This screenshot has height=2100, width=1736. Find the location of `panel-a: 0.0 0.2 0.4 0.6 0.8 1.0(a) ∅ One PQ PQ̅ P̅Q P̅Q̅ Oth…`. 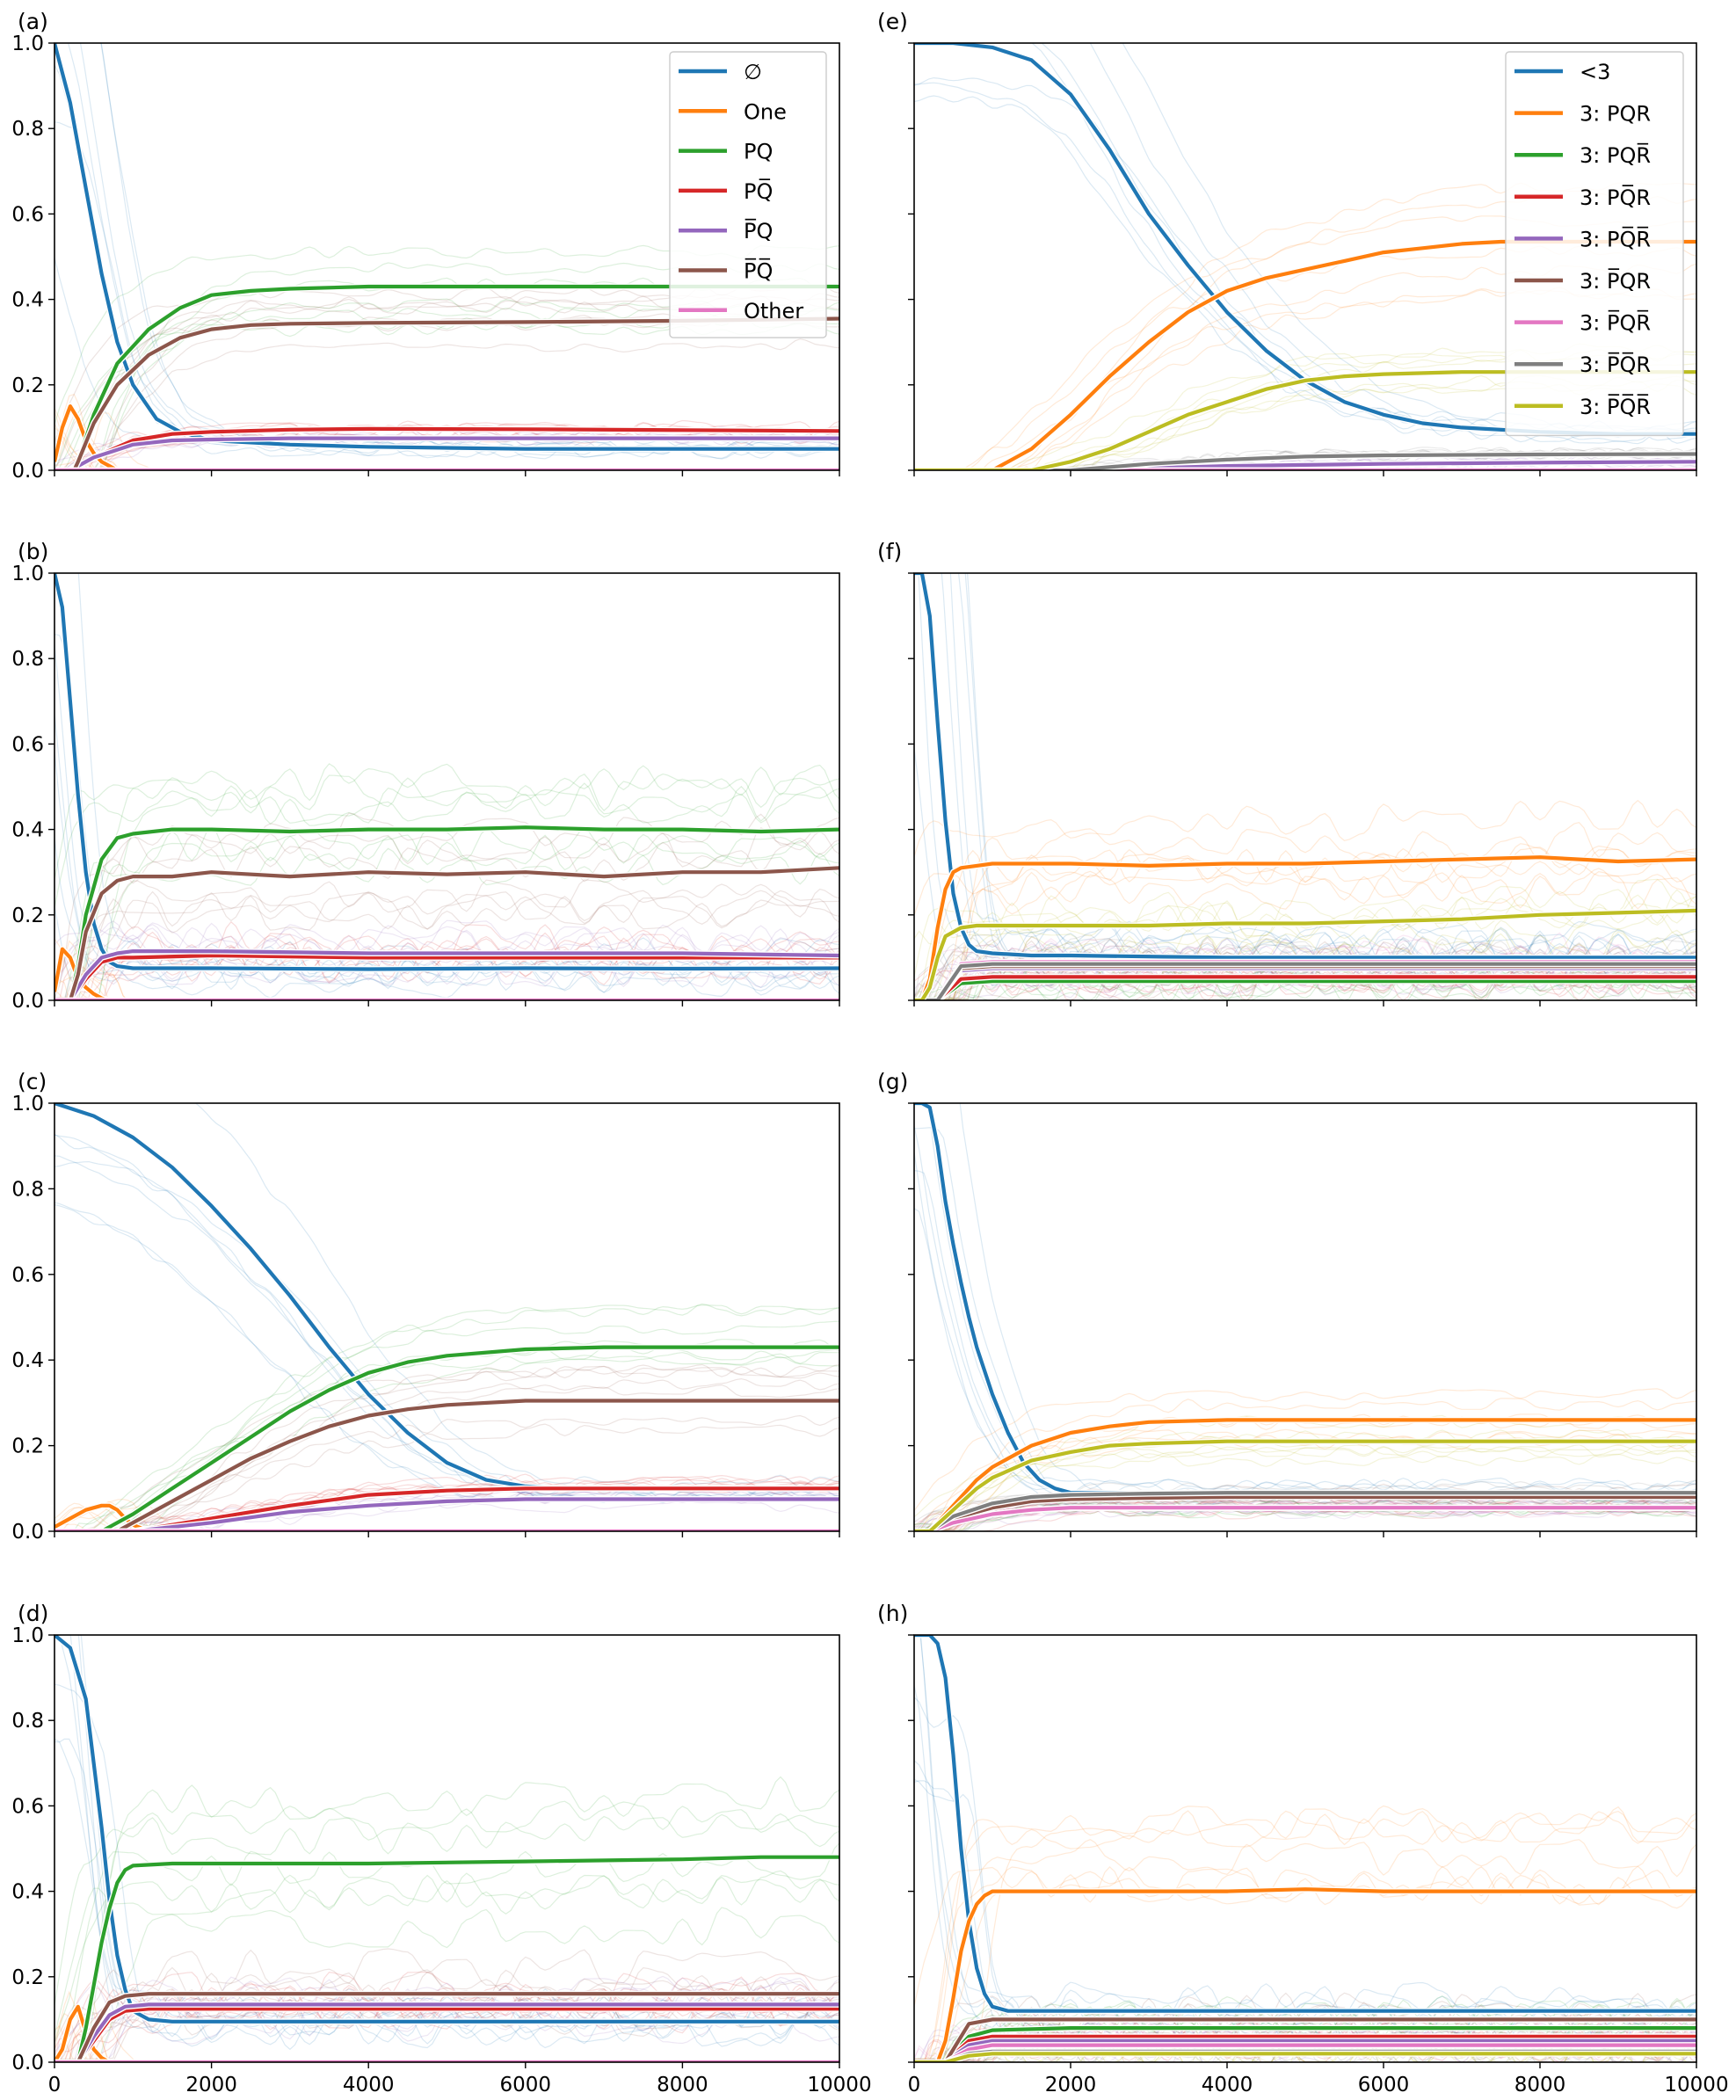

panel-a: 0.0 0.2 0.4 0.6 0.8 1.0(a) ∅ One PQ PQ̅ P̅Q P̅Q̅ Oth… is located at coordinates (426, 246).